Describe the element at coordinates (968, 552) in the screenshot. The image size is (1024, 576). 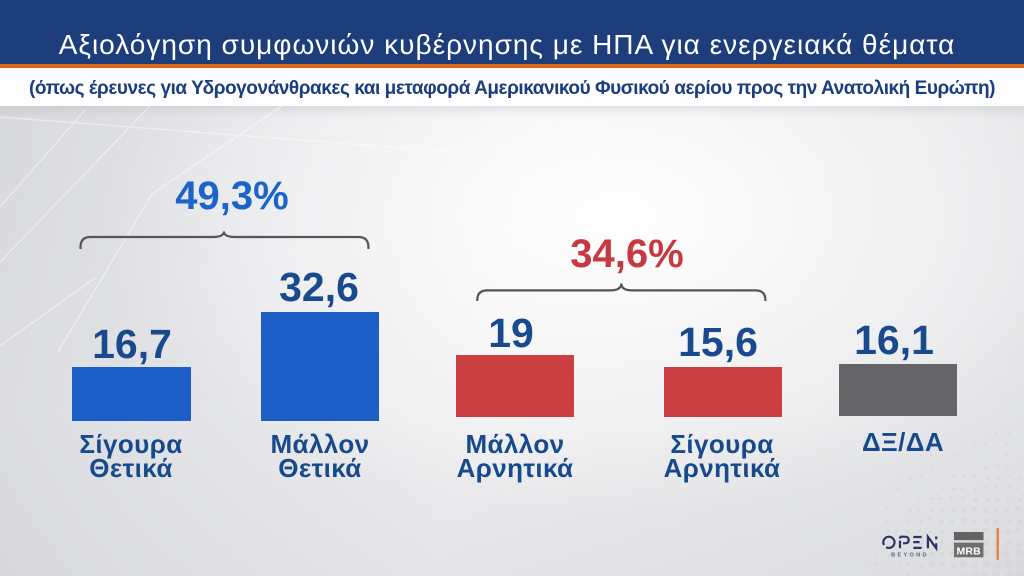
I see `svg-text: MRB` at that location.